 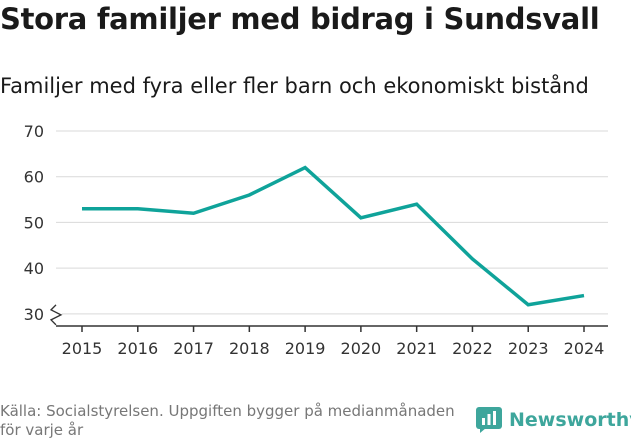 What do you see at coordinates (137, 208) in the screenshot?
I see `data-point-2016` at bounding box center [137, 208].